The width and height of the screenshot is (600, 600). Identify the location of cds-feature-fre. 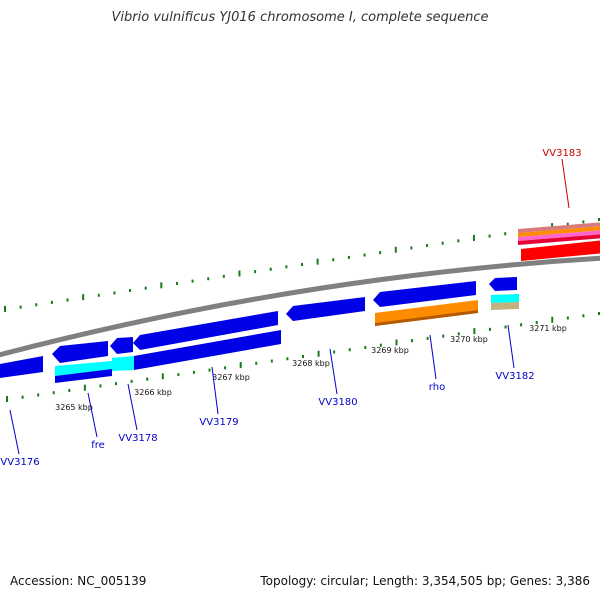
(83, 376).